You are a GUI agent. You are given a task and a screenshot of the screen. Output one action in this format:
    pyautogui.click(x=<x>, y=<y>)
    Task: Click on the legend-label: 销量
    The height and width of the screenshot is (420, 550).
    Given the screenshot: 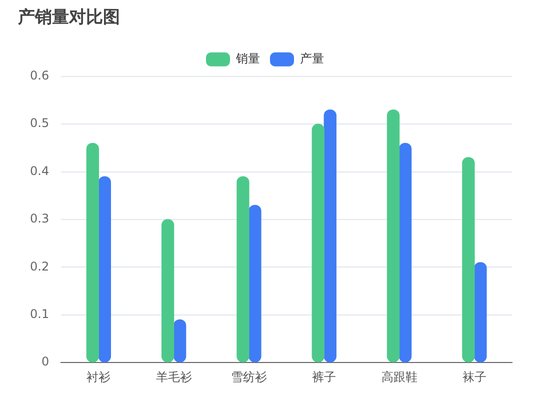 What is the action you would take?
    pyautogui.click(x=247, y=59)
    